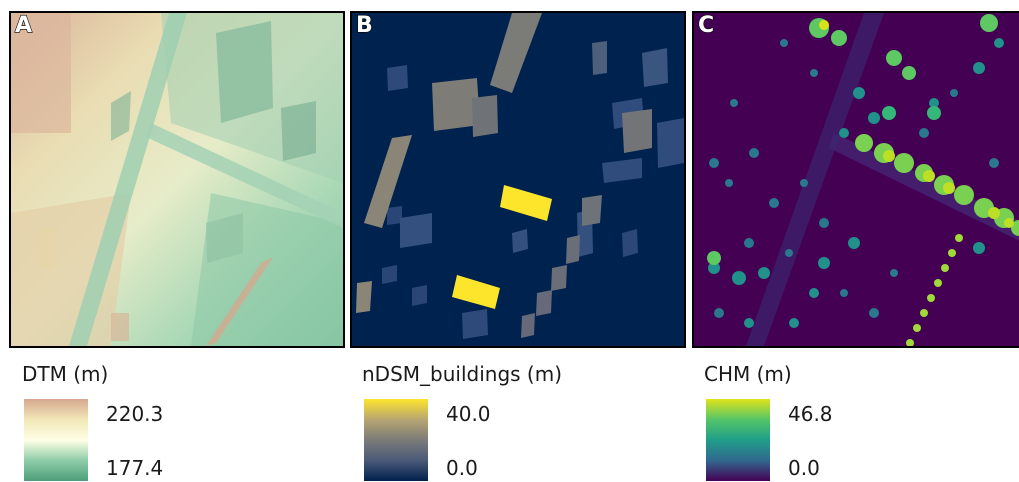 The height and width of the screenshot is (482, 1019). I want to click on legend-ndsm: nDSM_buildings (m) 40.0 0.0, so click(515, 421).